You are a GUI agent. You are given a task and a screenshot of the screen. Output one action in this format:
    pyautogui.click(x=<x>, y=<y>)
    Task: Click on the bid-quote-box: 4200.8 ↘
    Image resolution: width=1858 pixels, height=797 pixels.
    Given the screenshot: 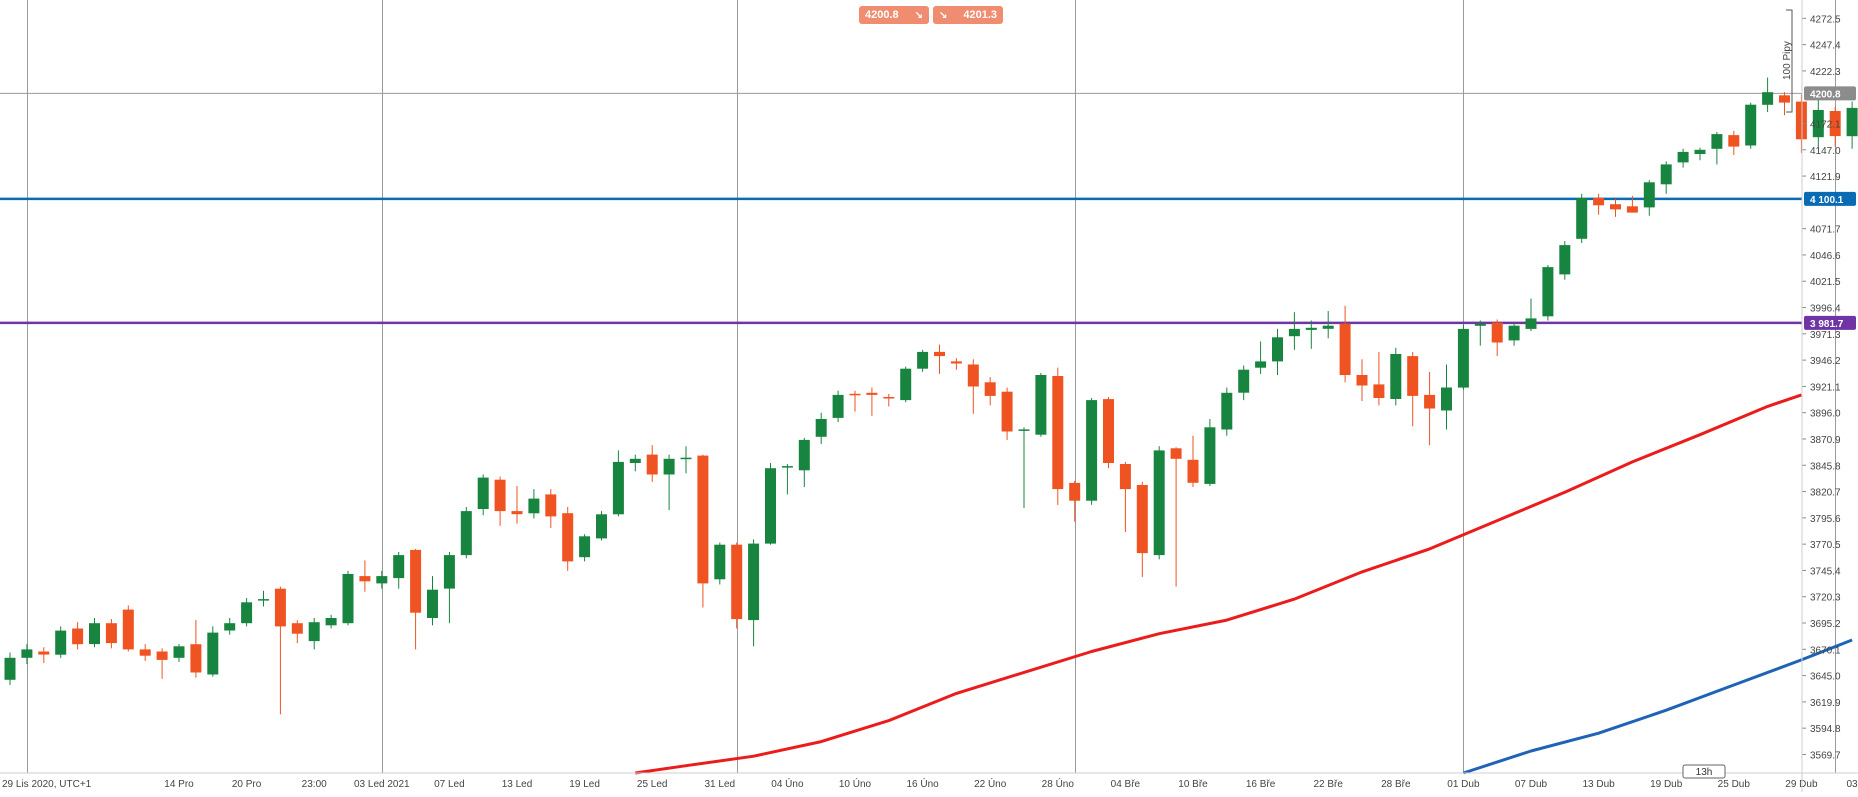 What is the action you would take?
    pyautogui.click(x=894, y=15)
    